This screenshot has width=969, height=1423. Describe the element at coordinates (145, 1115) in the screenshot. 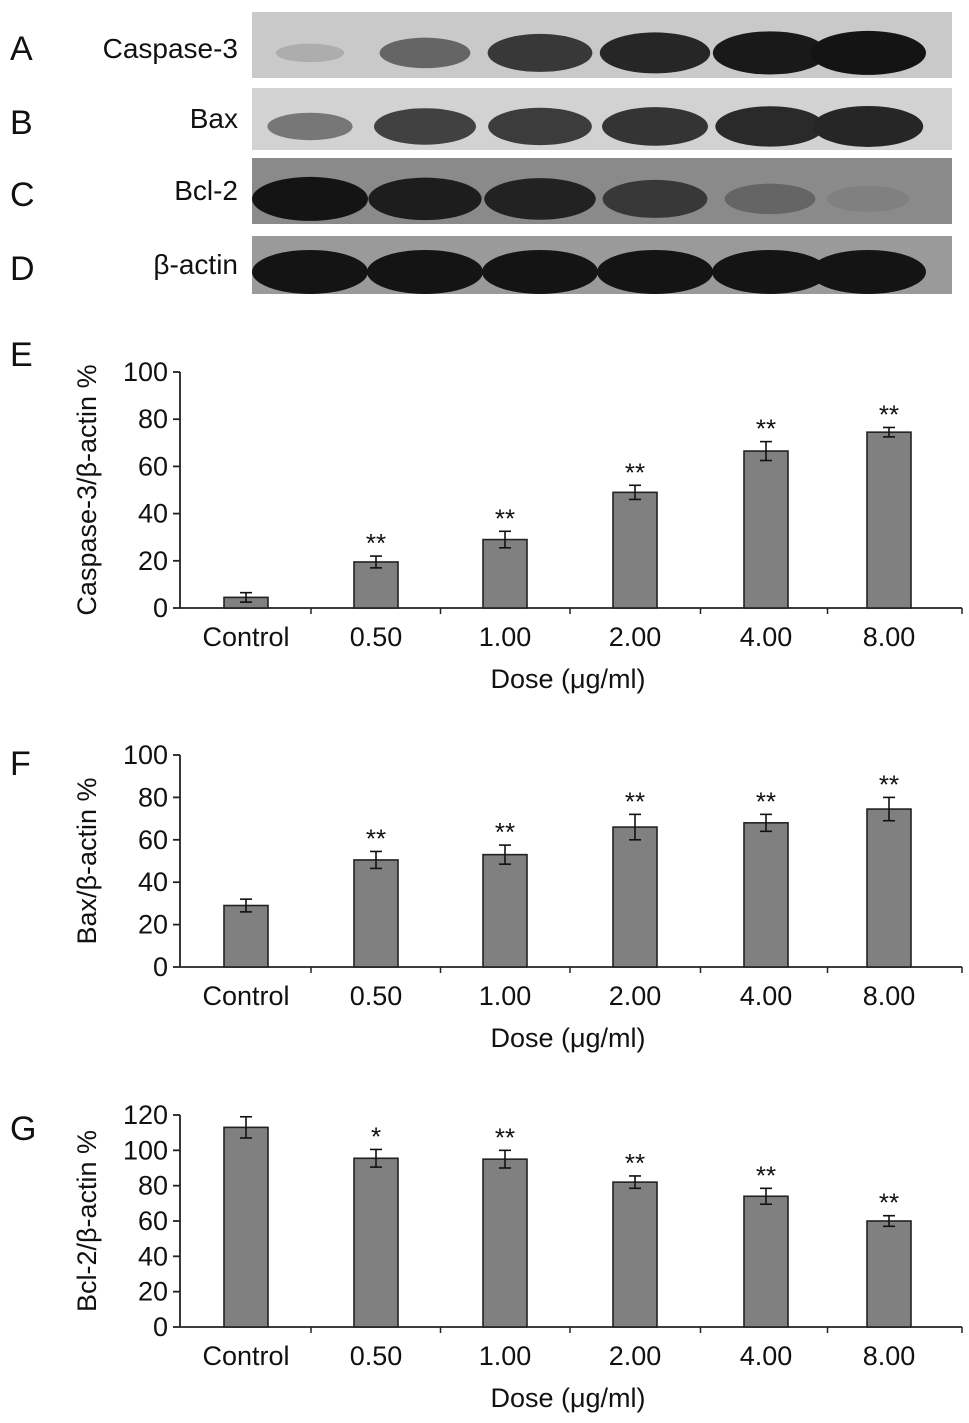

I see `y-tick-label: 120` at that location.